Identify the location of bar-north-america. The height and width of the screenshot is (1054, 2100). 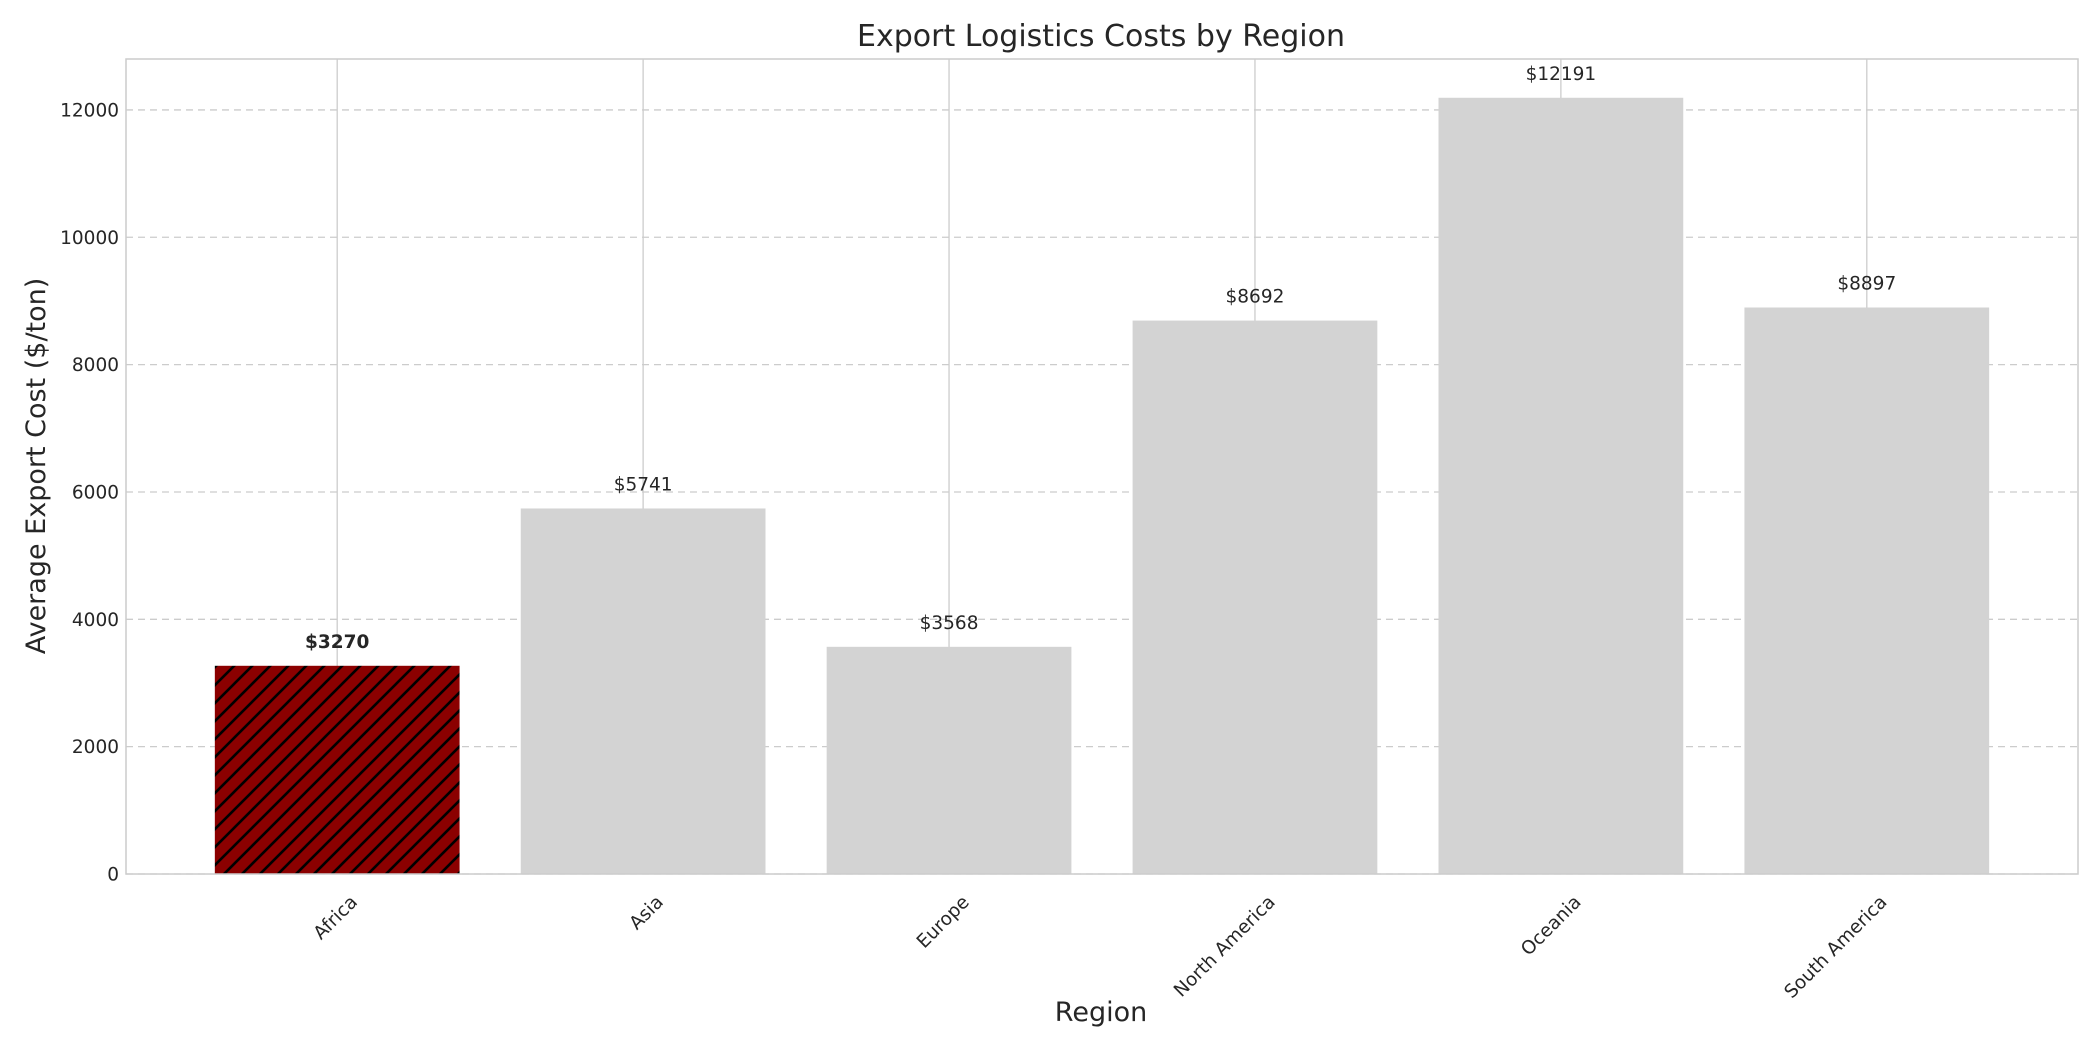
(1255, 597).